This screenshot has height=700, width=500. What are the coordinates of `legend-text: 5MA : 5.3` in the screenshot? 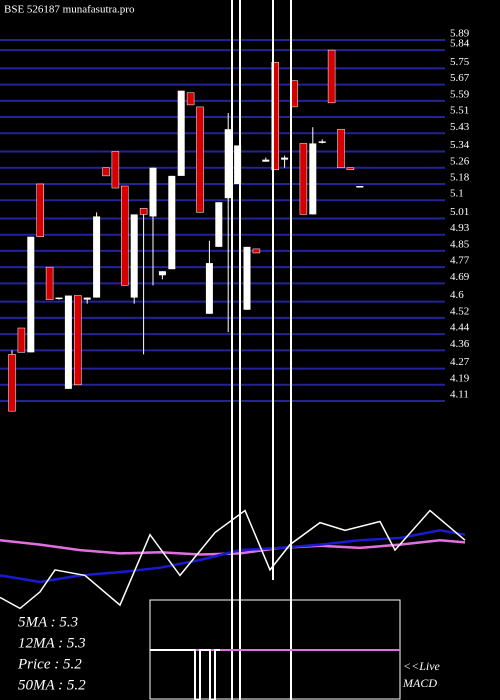 It's located at (48, 622).